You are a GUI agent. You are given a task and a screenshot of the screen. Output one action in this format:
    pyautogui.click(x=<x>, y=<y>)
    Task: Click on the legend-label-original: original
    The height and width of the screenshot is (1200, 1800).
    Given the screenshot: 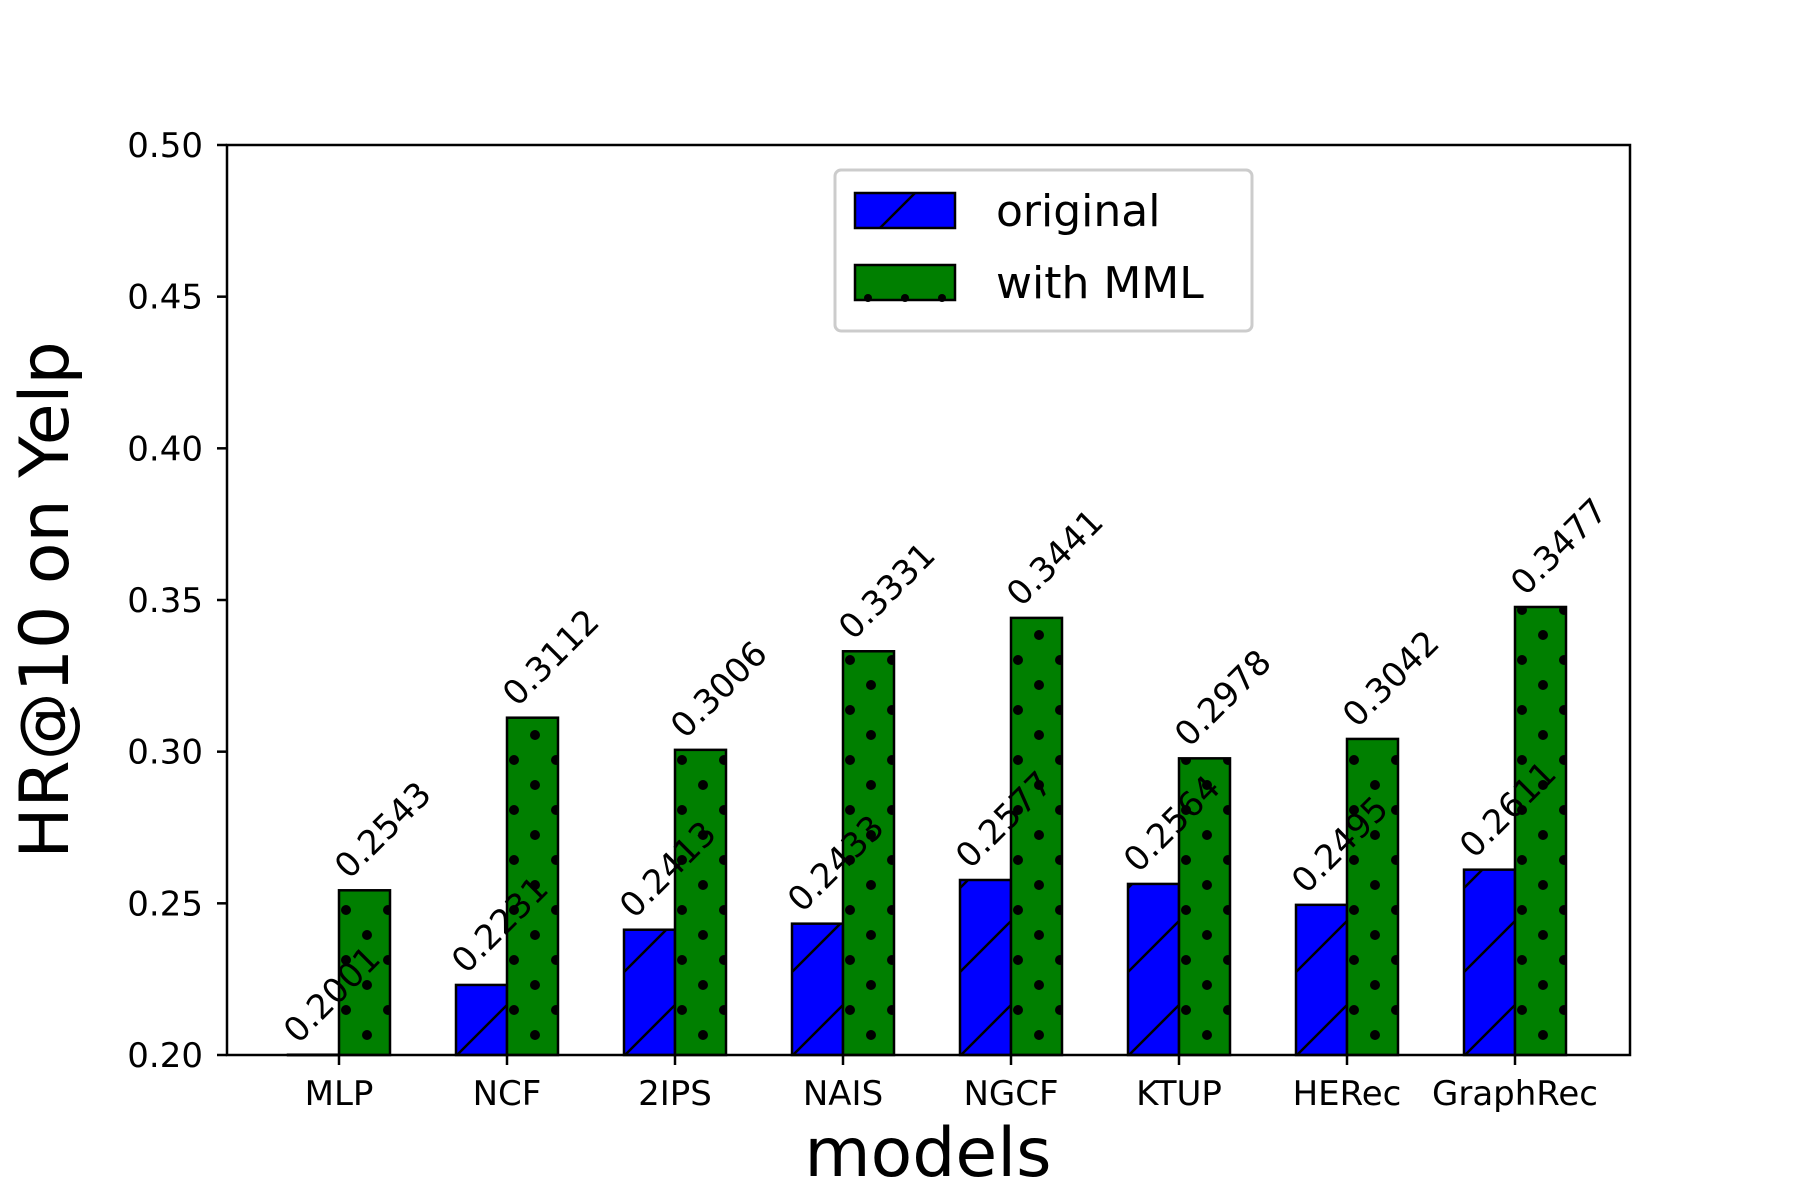 What is the action you would take?
    pyautogui.click(x=1078, y=211)
    